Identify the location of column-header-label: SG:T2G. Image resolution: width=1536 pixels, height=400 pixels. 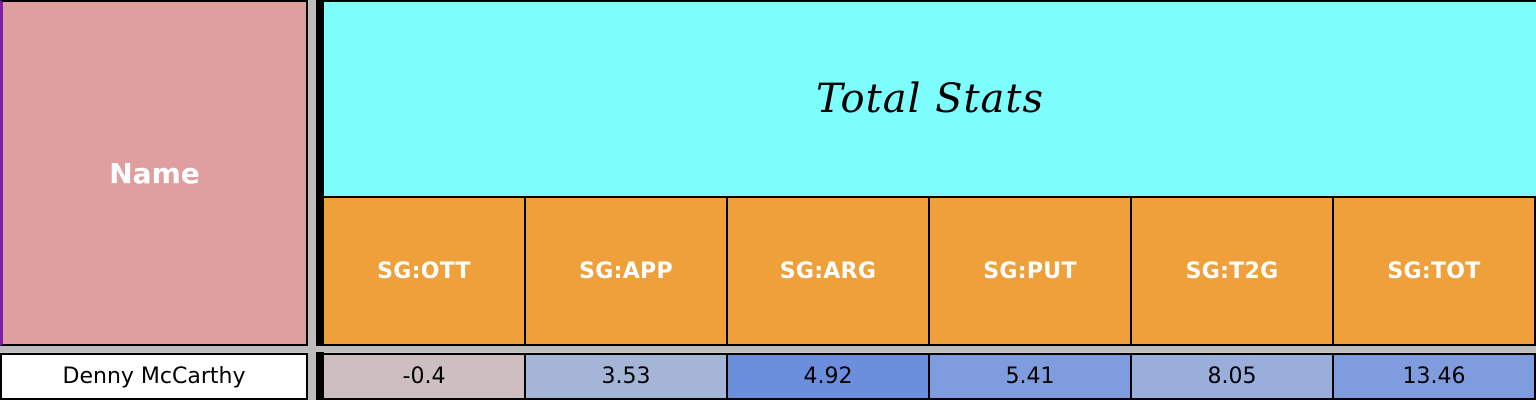
(1232, 271).